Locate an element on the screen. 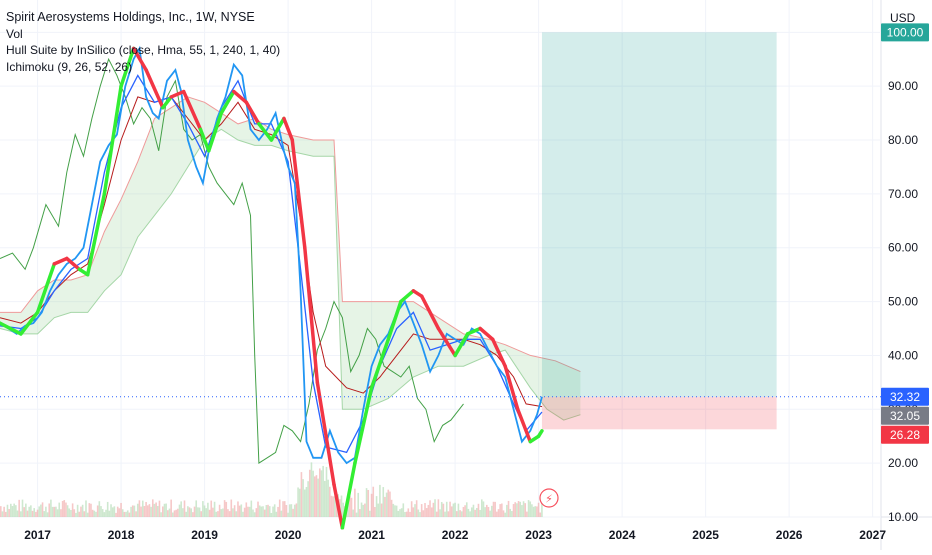 The height and width of the screenshot is (555, 932). price-label: 32.05 is located at coordinates (905, 416).